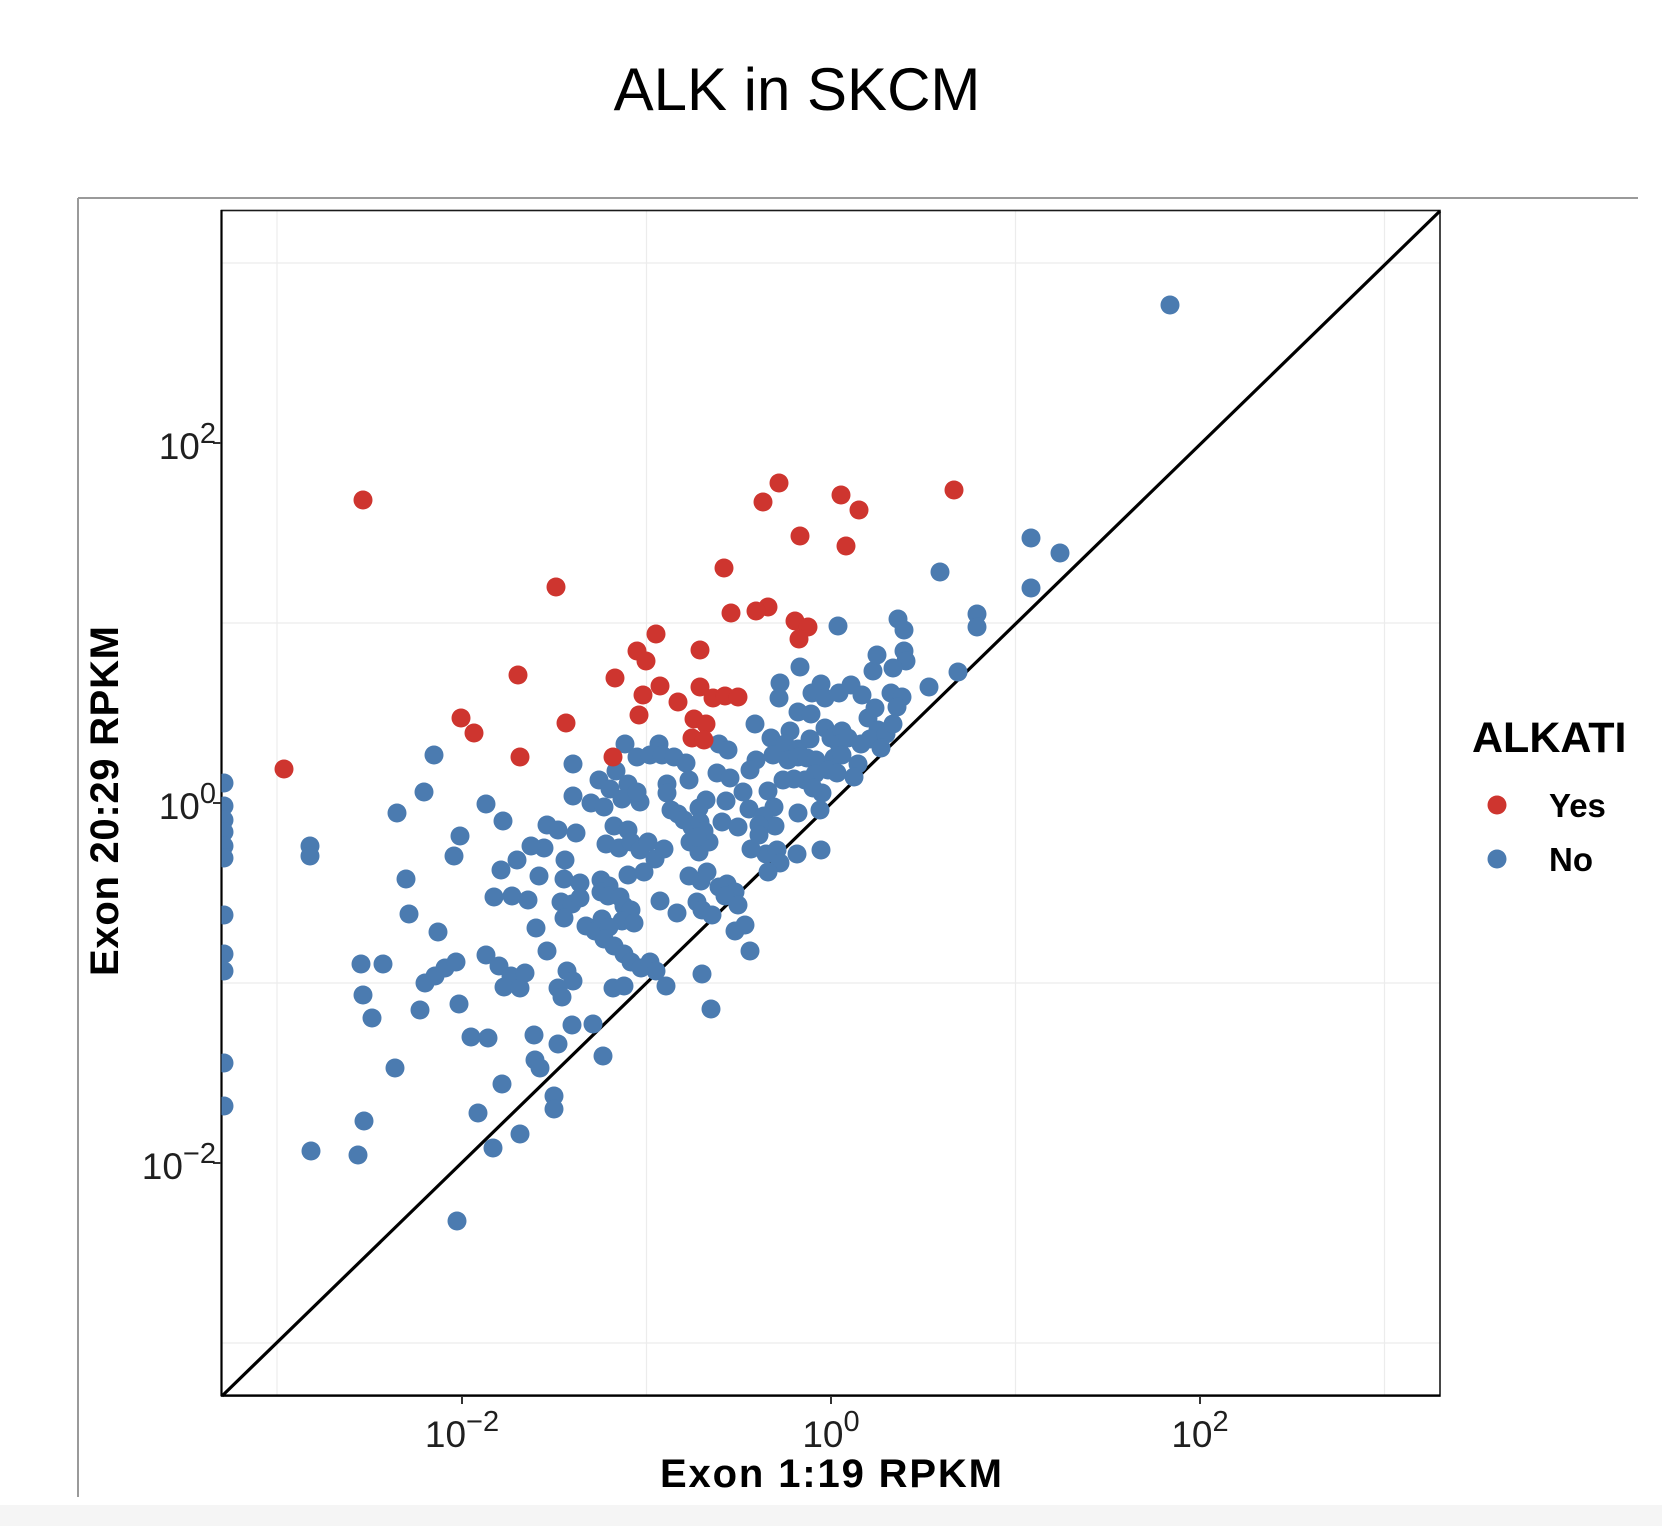  I want to click on svg-text: Exon 20:29 RPKM, so click(105, 801).